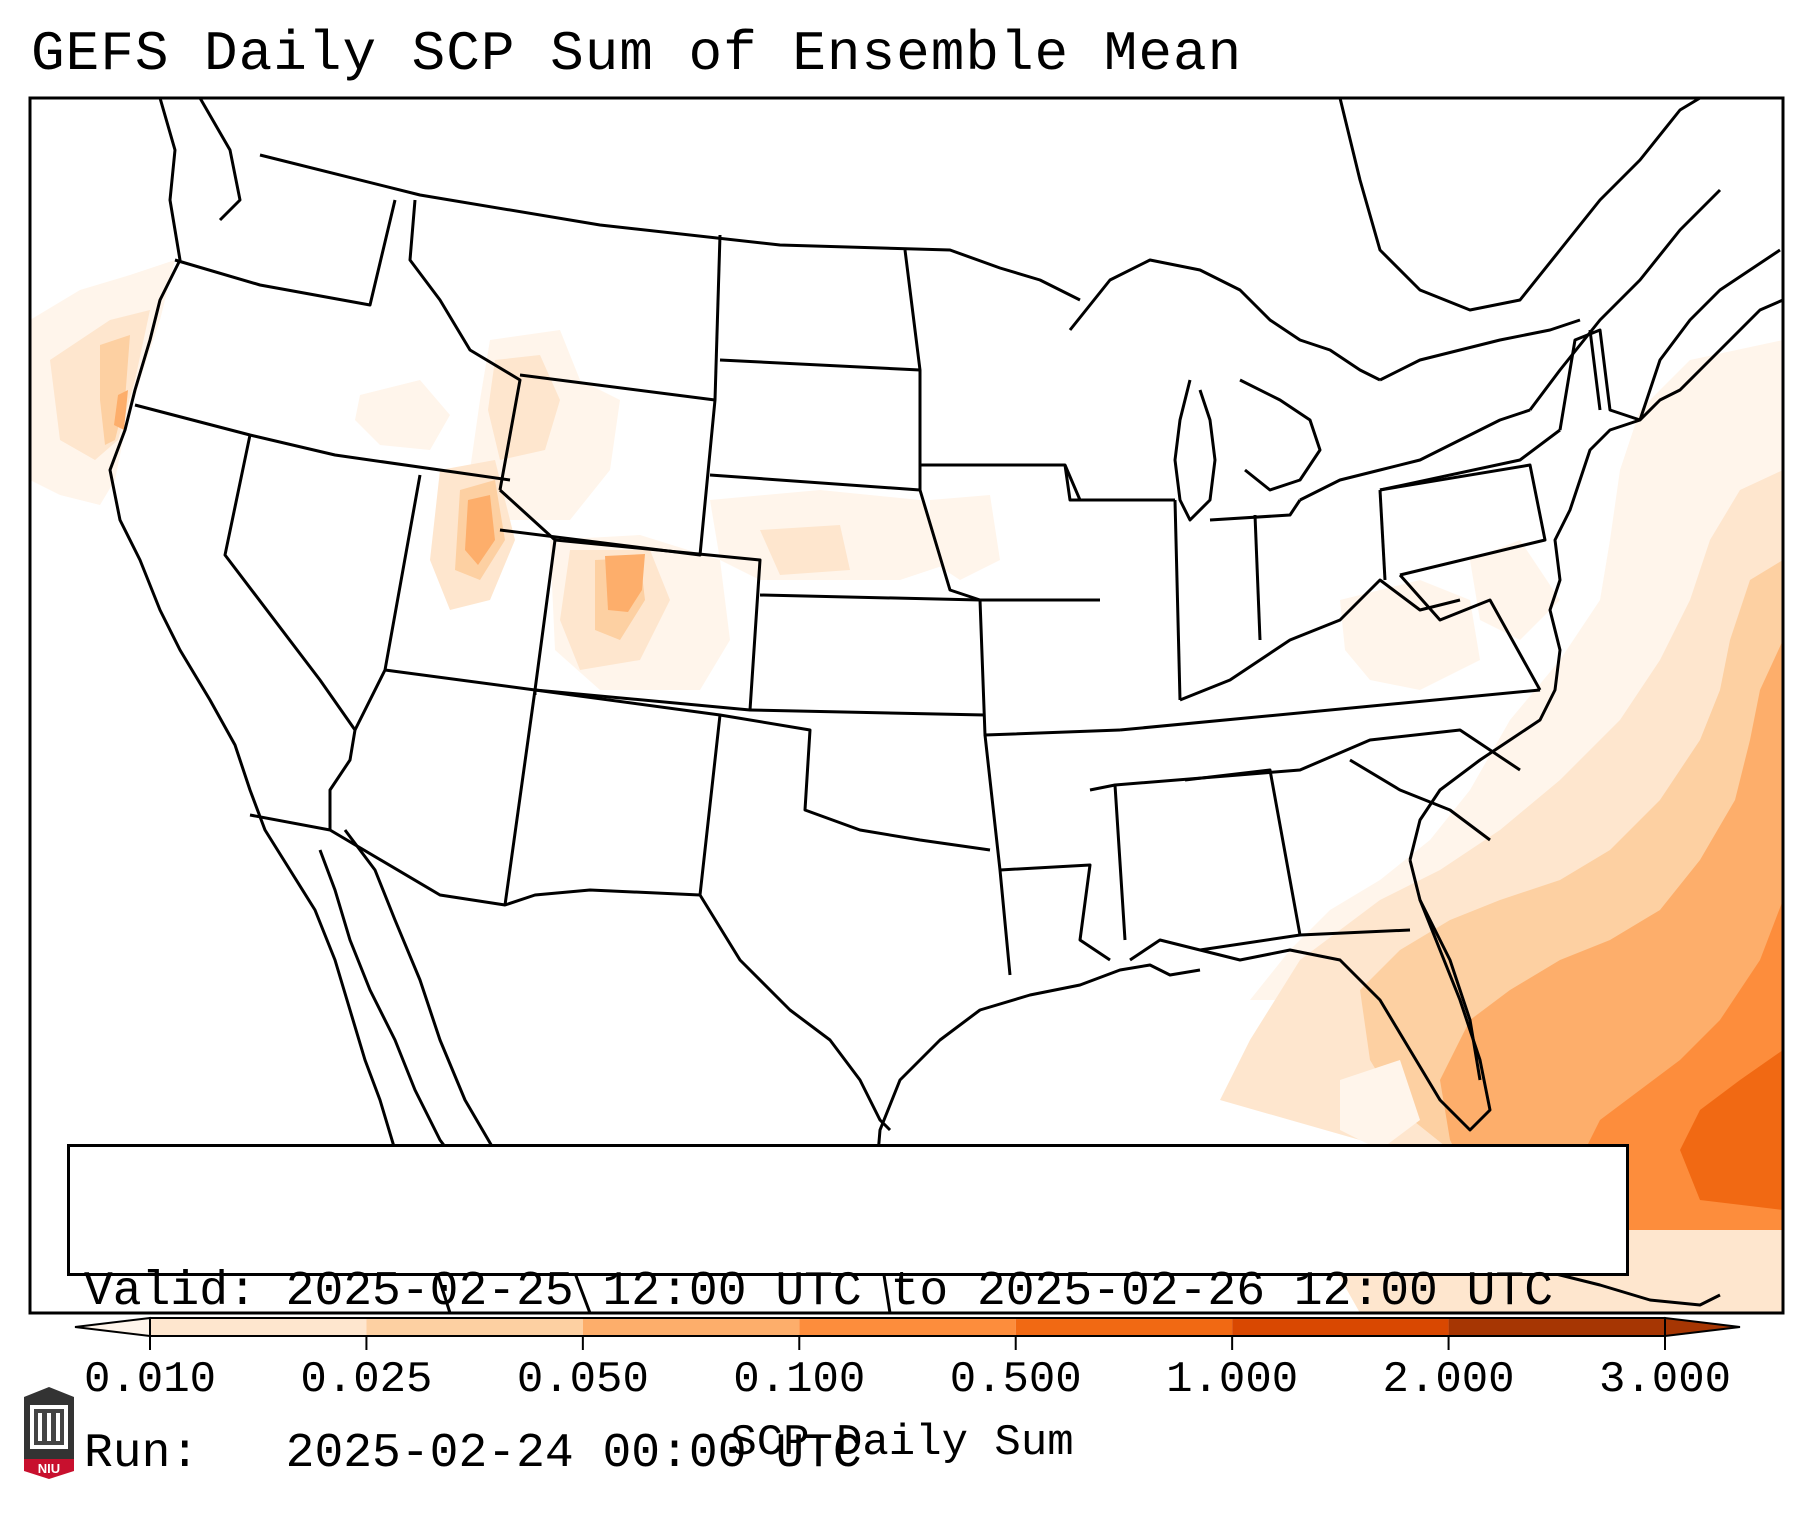 The image size is (1803, 1535). What do you see at coordinates (1380, 1105) in the screenshot?
I see `scp-gulf-fringe` at bounding box center [1380, 1105].